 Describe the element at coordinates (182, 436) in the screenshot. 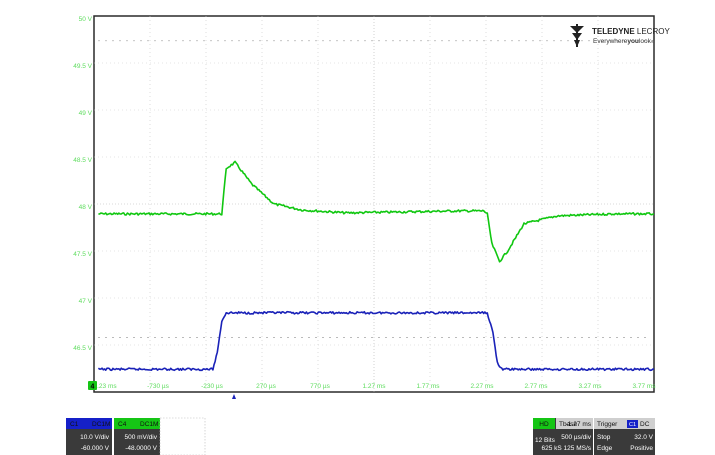

I see `empty-descriptor-slot` at that location.